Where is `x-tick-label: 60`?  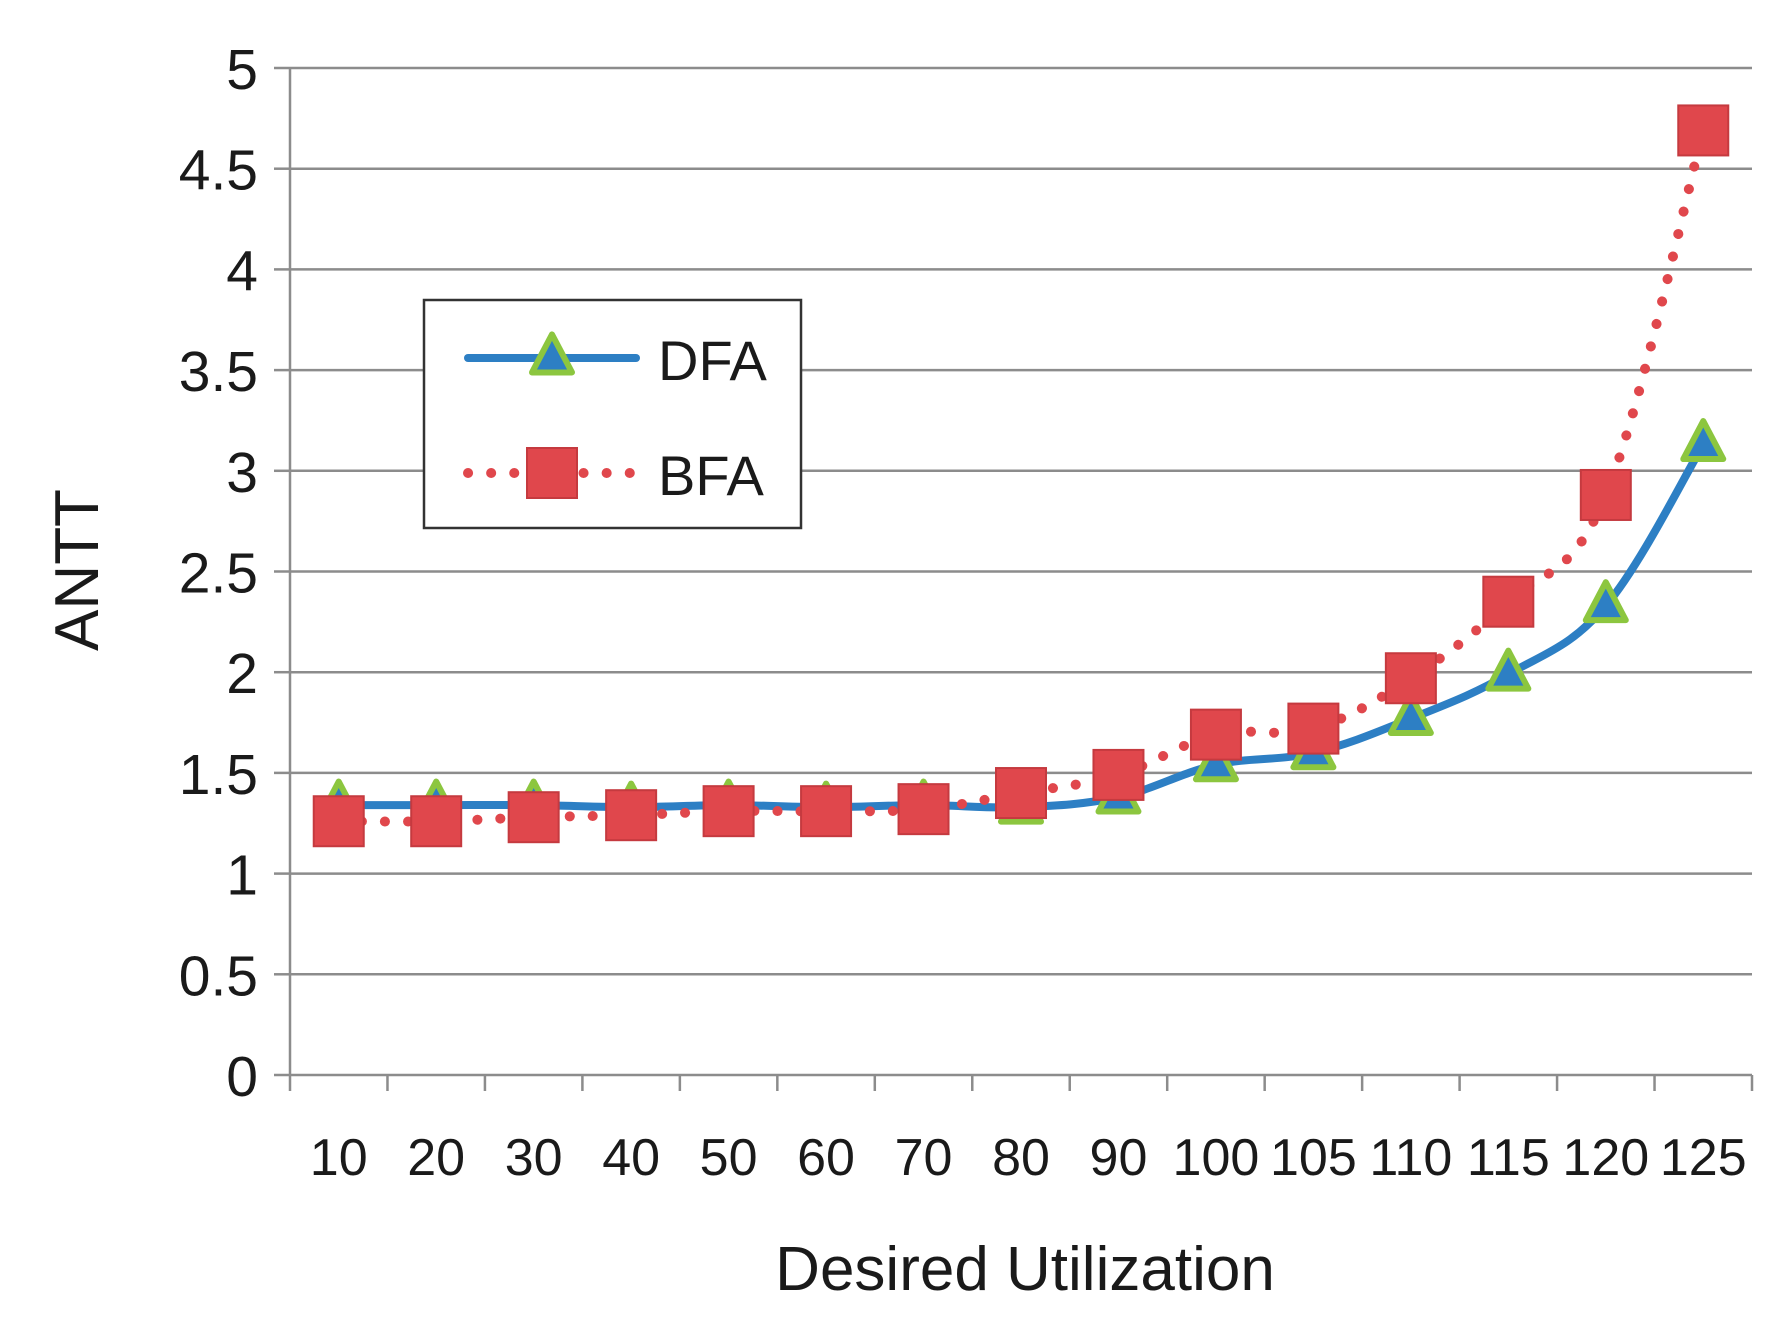
x-tick-label: 60 is located at coordinates (826, 1158).